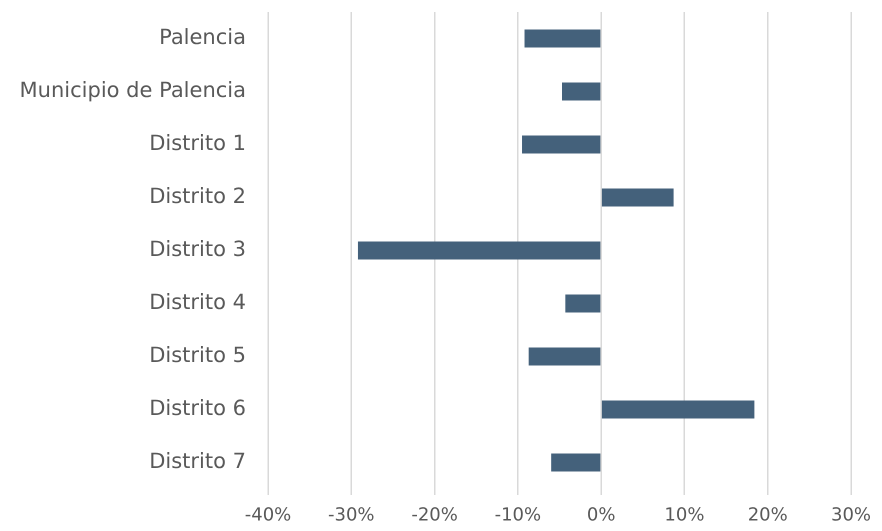 The width and height of the screenshot is (882, 531). What do you see at coordinates (768, 515) in the screenshot?
I see `x-tick-label: 20%` at bounding box center [768, 515].